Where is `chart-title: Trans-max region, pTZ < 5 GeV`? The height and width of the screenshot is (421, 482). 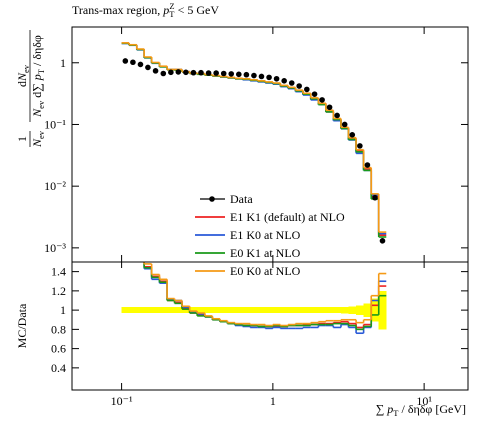
chart-title: Trans-max region, pTZ < 5 GeV is located at coordinates (145, 10).